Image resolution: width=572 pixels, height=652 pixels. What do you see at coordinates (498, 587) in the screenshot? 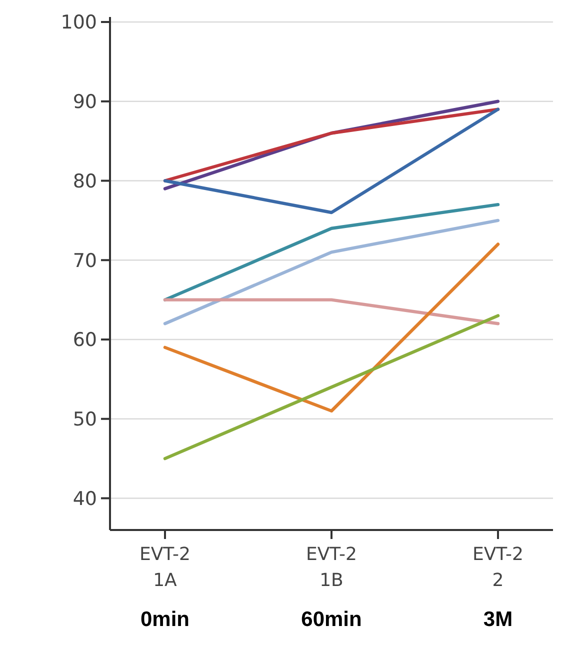
I see `x-tick-label: EVT-2 2 3M` at bounding box center [498, 587].